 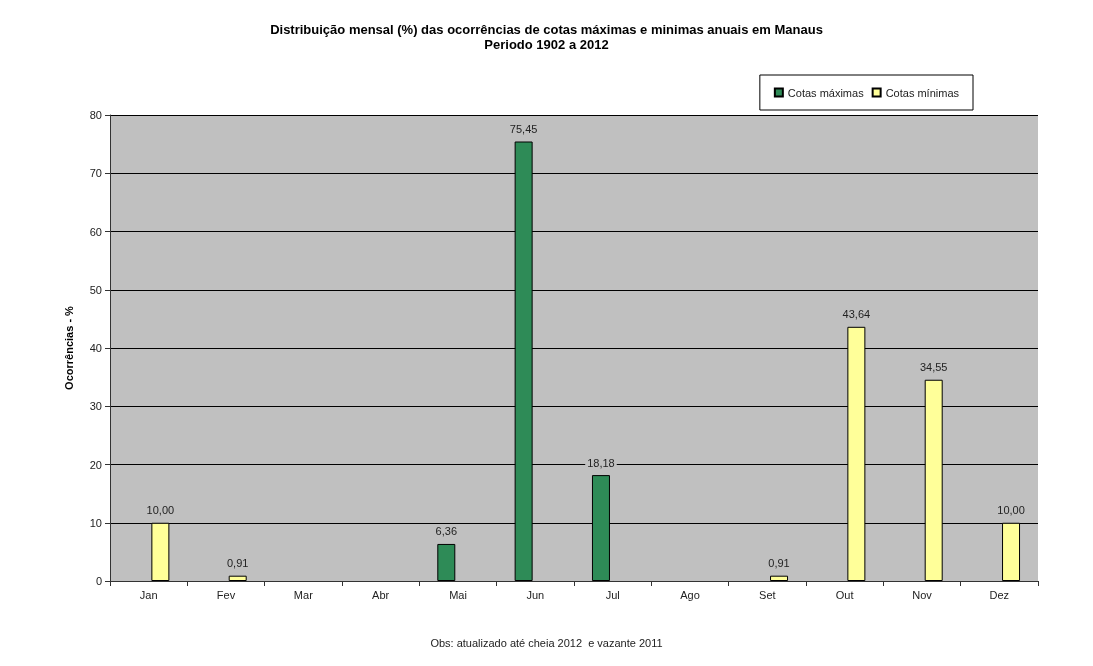 What do you see at coordinates (95, 115) in the screenshot?
I see `y-tick-label: 80` at bounding box center [95, 115].